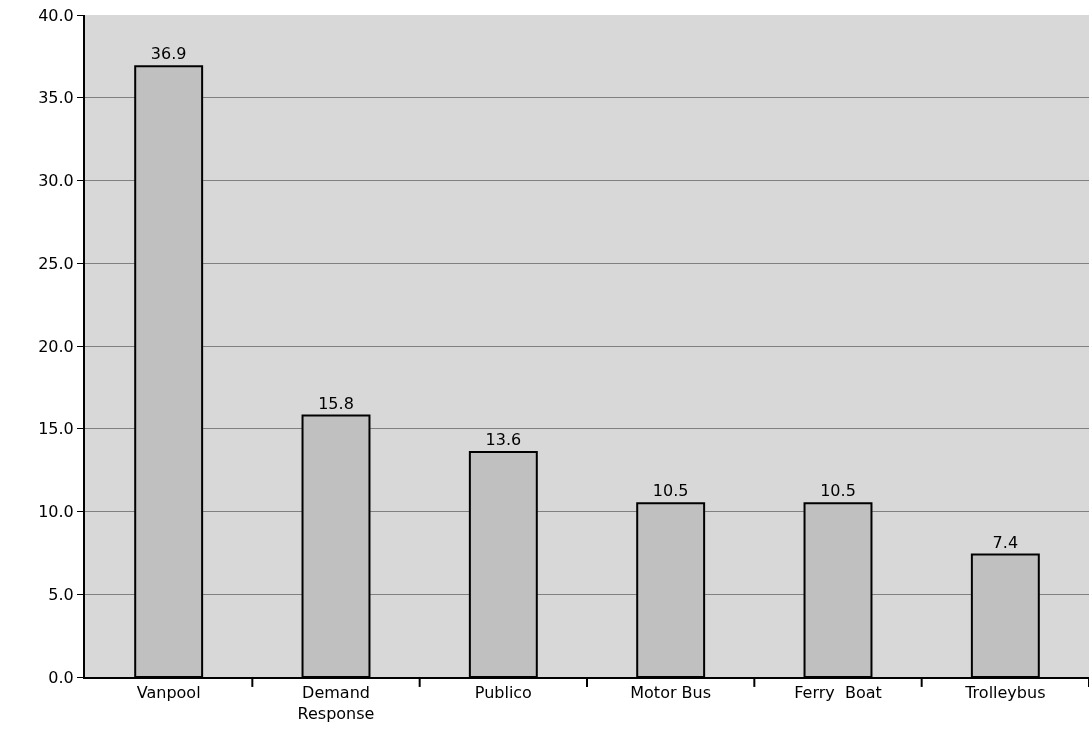  What do you see at coordinates (56, 263) in the screenshot?
I see `y-tick-label: 25.0` at bounding box center [56, 263].